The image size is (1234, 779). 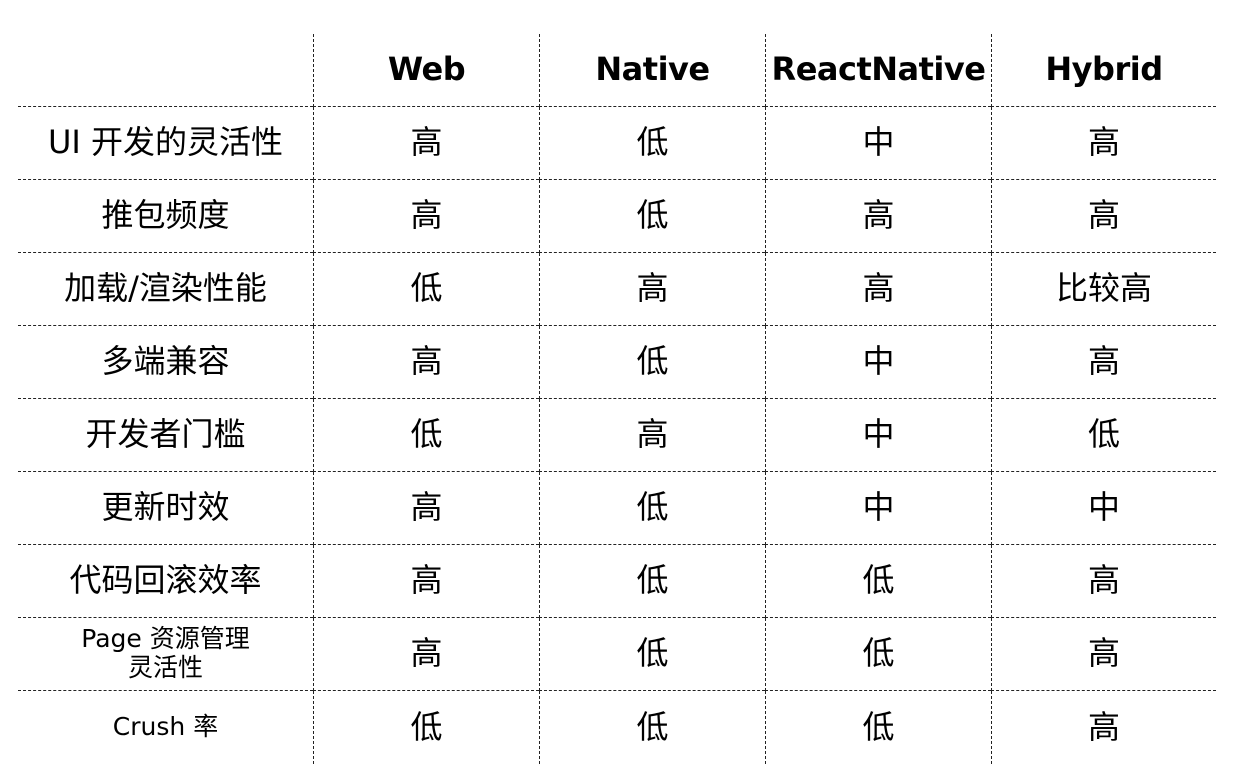 I want to click on row-label: 代码回滚效率, so click(x=165, y=581).